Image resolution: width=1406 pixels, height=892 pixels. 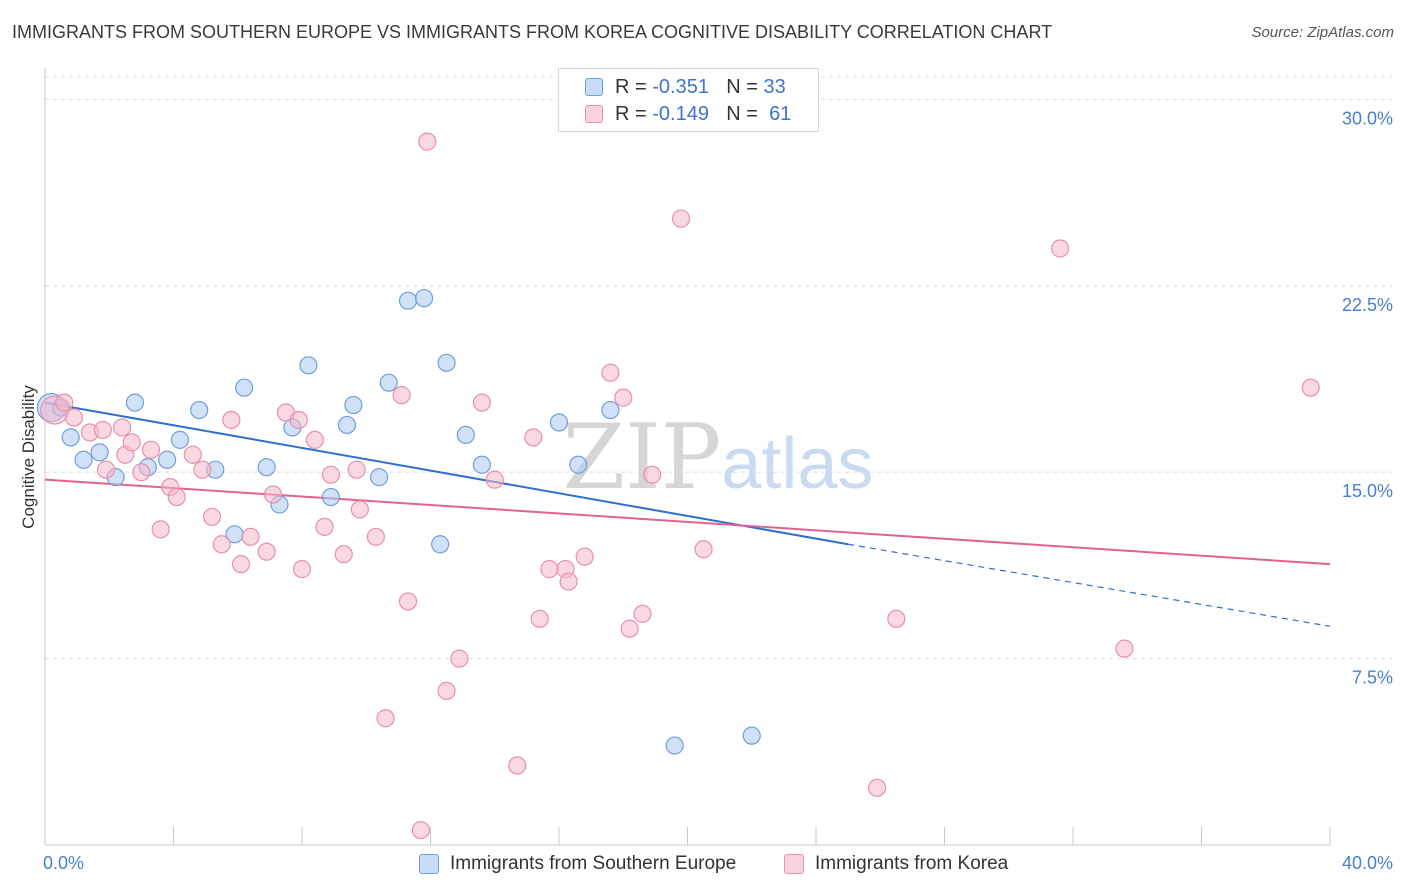 What do you see at coordinates (718, 457) in the screenshot?
I see `watermark: ZIPatlas` at bounding box center [718, 457].